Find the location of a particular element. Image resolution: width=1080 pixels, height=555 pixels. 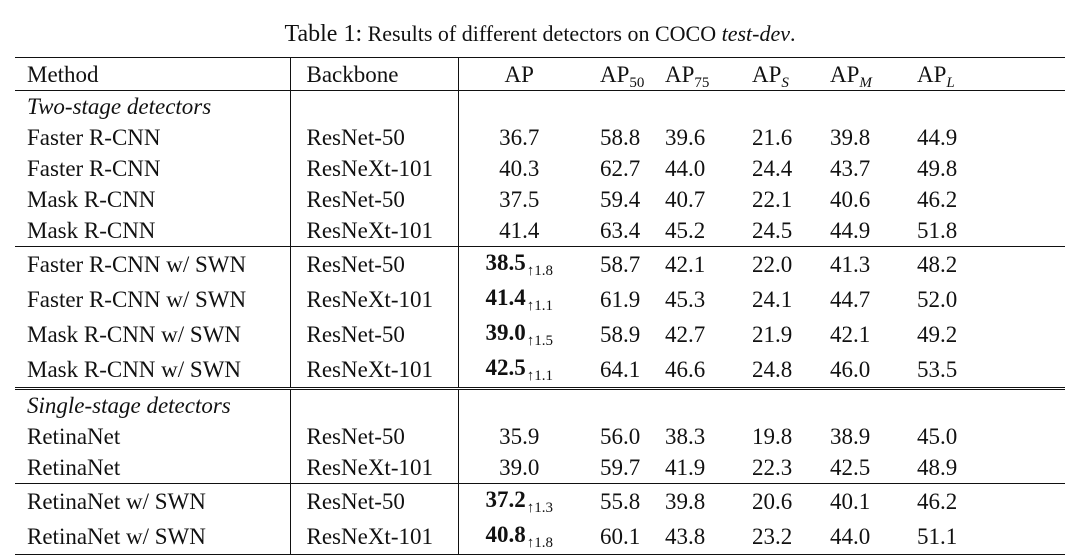

cell-apm: 42.1 is located at coordinates (850, 334).